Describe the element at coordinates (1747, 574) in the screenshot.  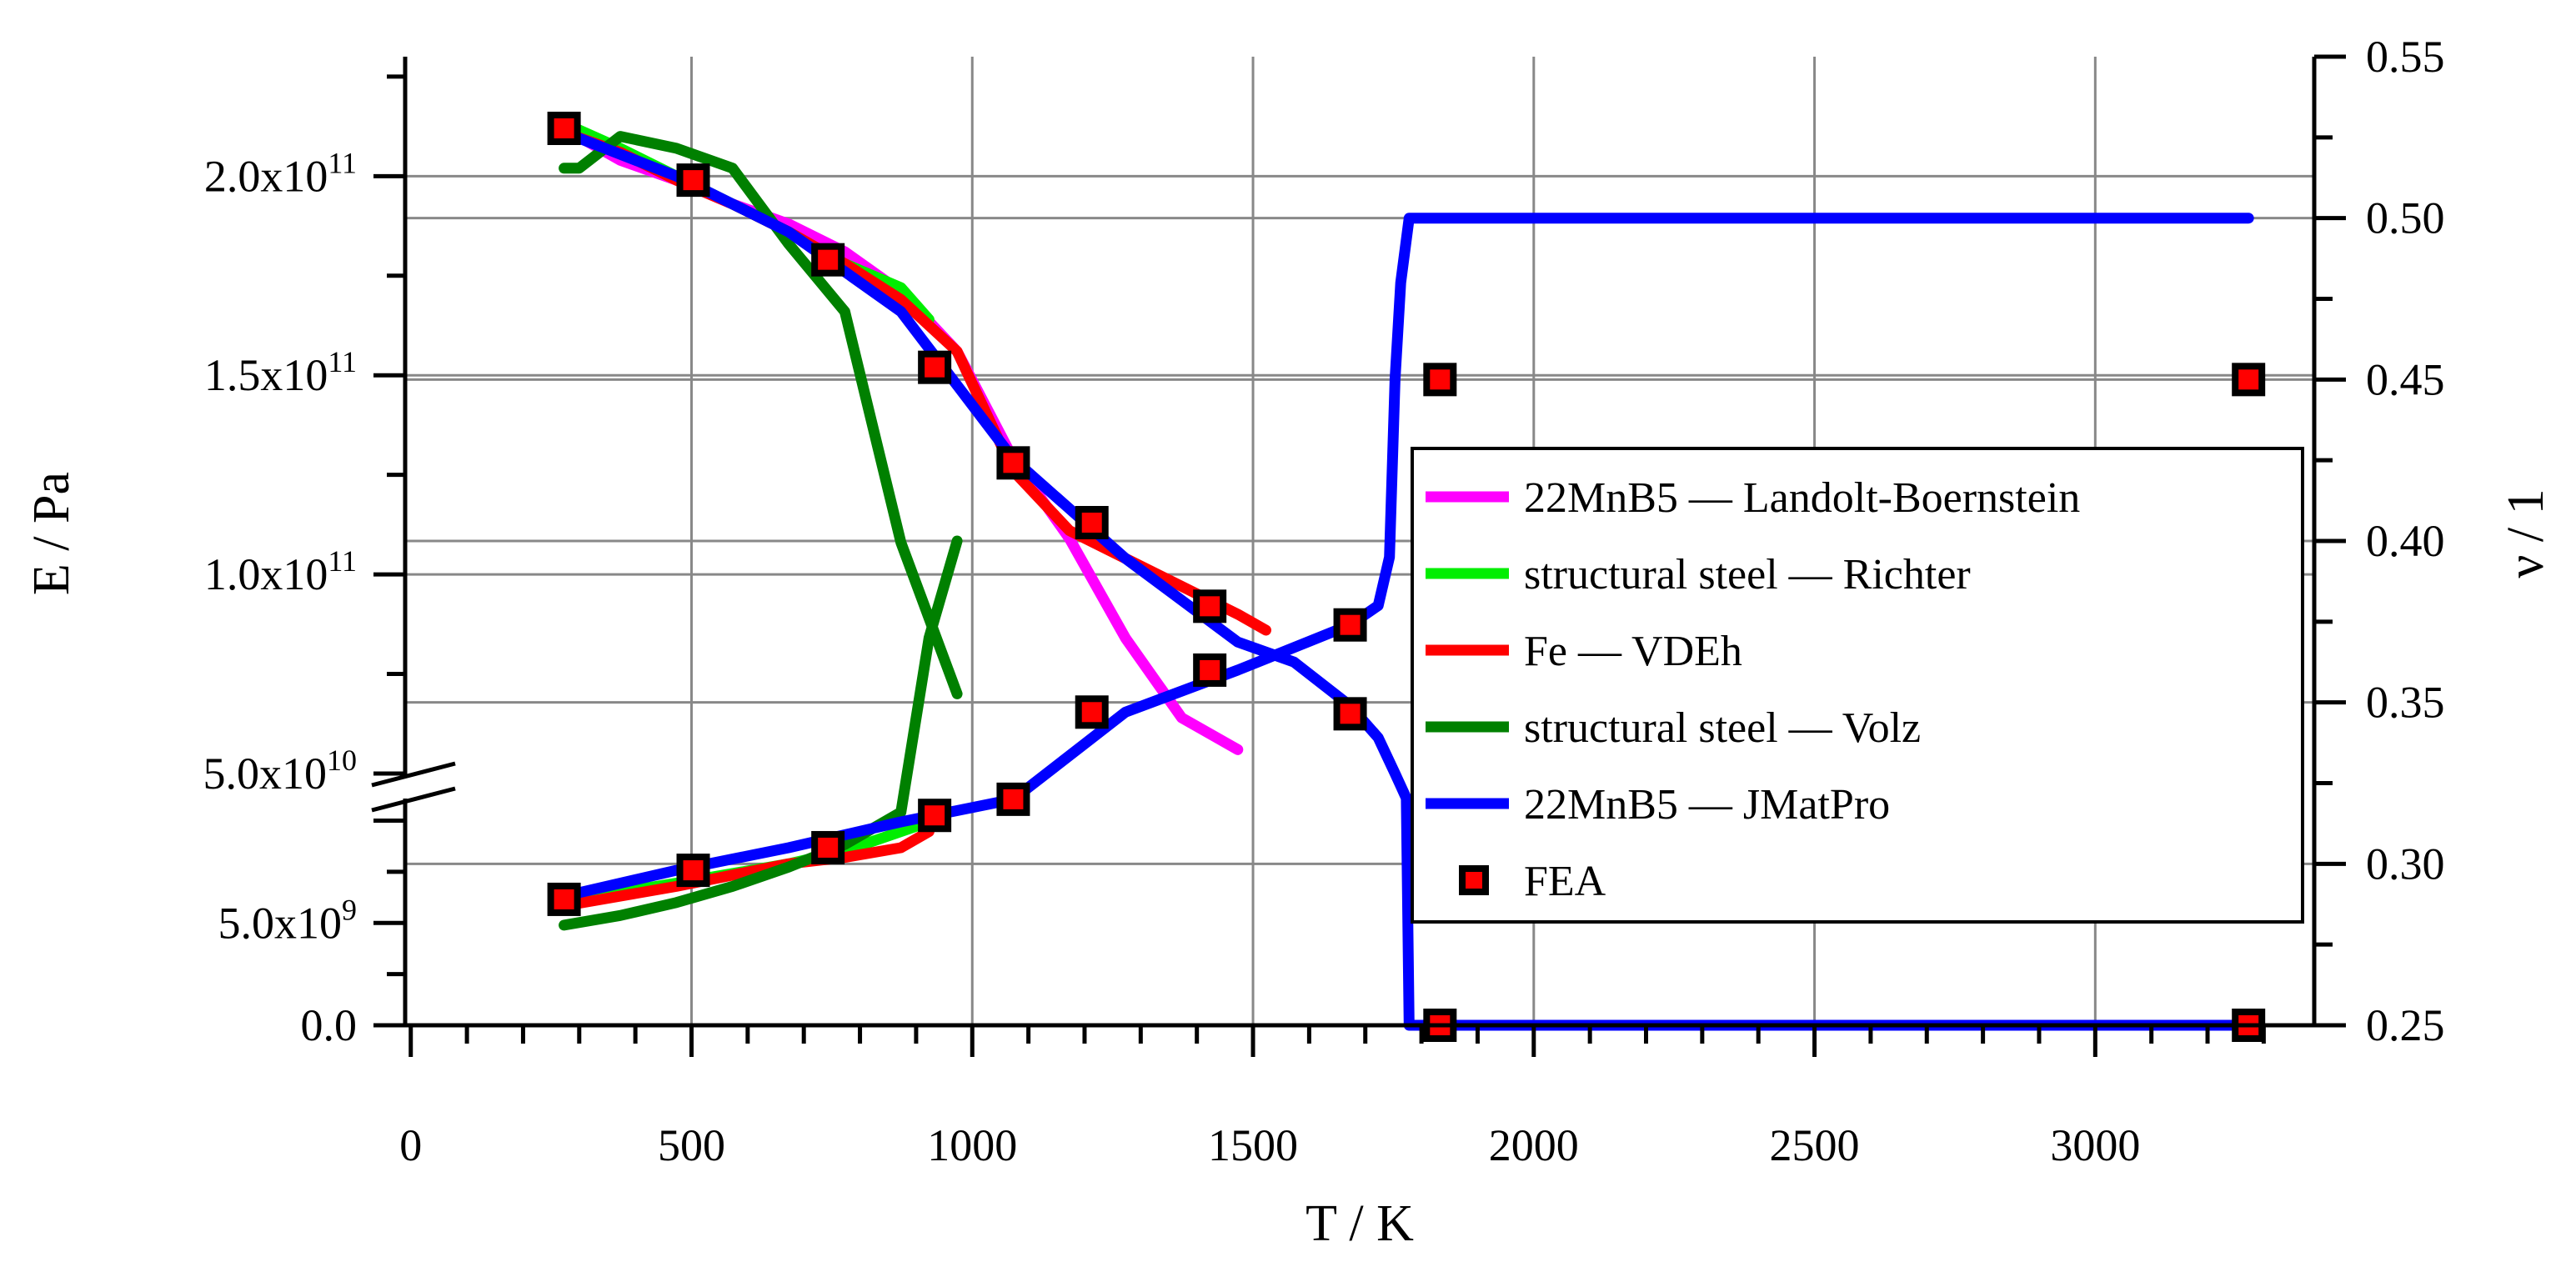
I see `legend-label: structural steel — Richter` at that location.